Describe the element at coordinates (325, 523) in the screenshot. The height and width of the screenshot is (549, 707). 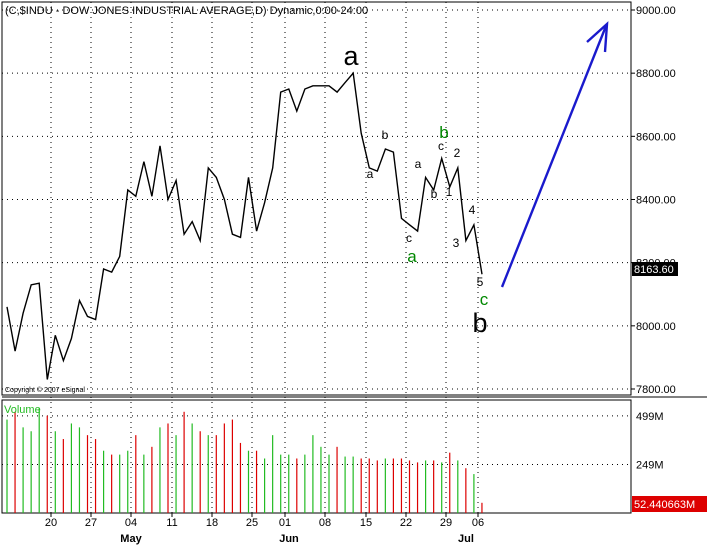
I see `time-tick-label: 08` at that location.